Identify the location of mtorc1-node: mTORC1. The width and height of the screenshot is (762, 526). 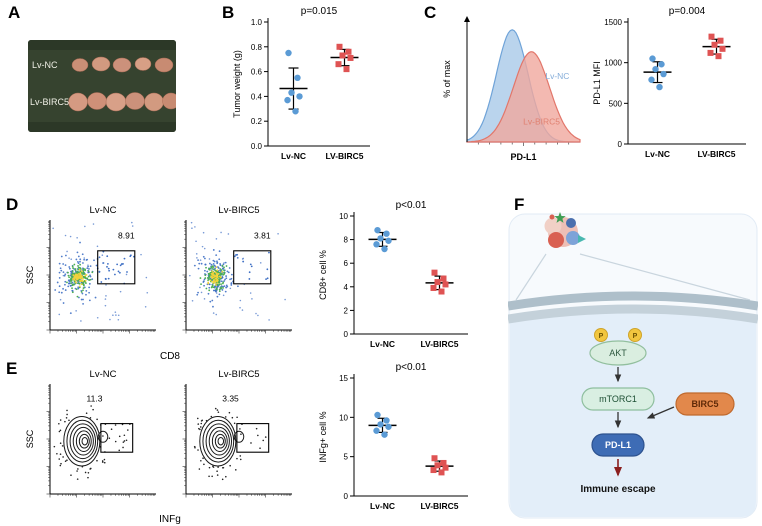
(618, 399).